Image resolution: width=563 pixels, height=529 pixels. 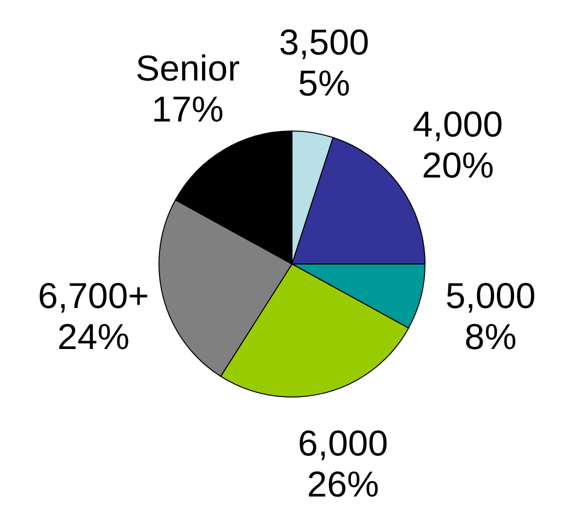 What do you see at coordinates (188, 67) in the screenshot?
I see `slice-label: Senior` at bounding box center [188, 67].